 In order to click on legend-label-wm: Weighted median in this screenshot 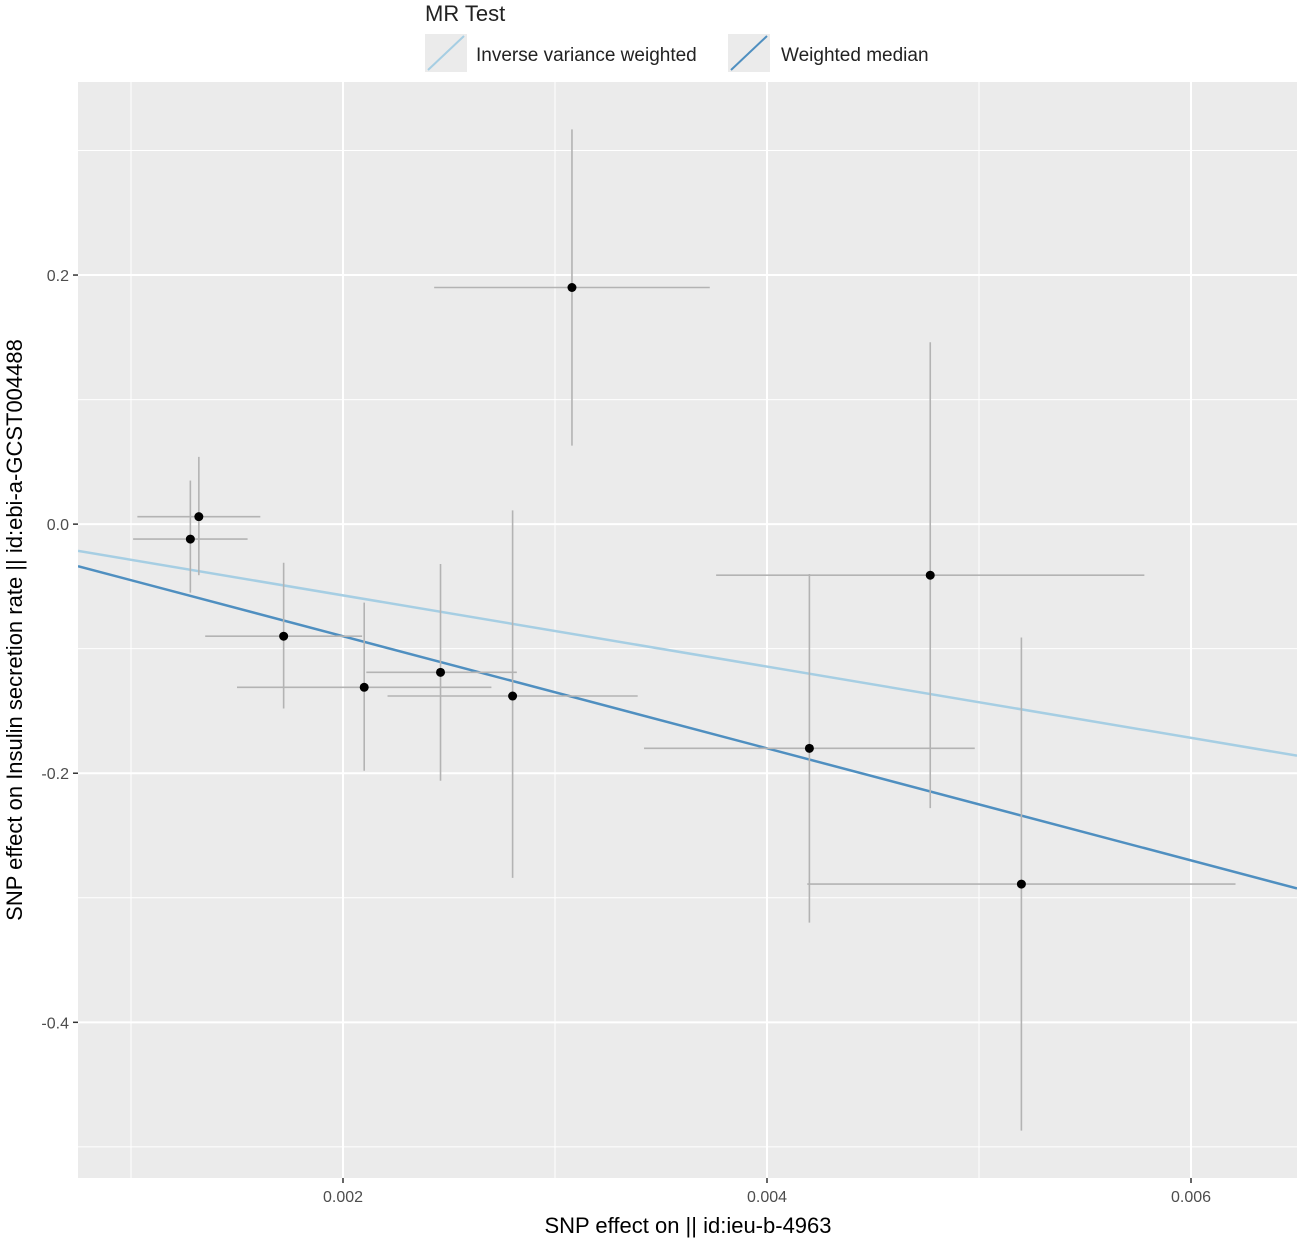, I will do `click(855, 55)`.